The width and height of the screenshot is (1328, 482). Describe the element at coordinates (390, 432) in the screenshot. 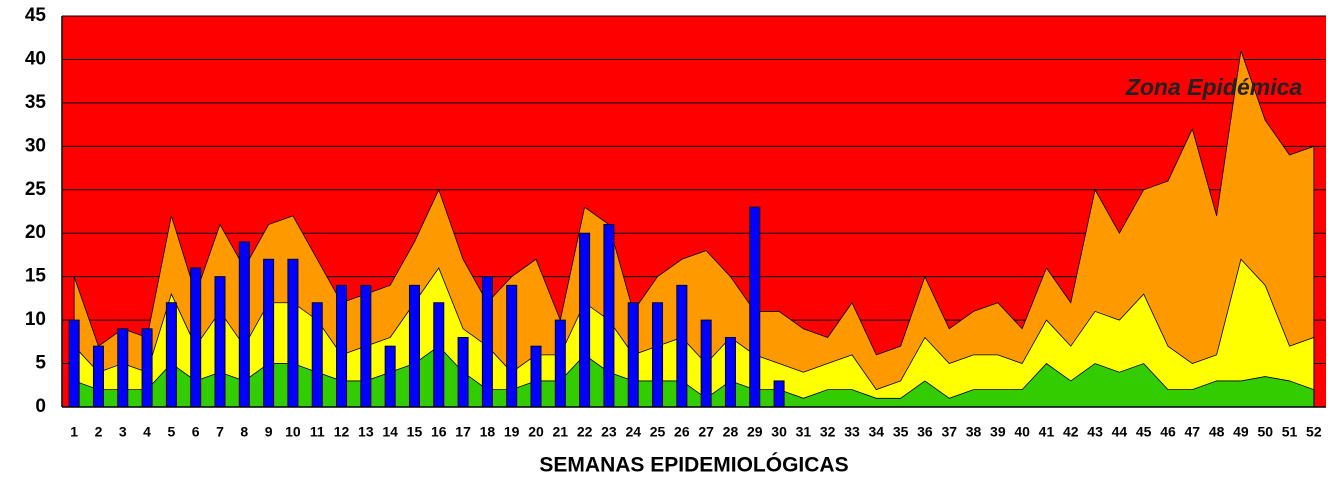

I see `x-tick-label: 14` at that location.